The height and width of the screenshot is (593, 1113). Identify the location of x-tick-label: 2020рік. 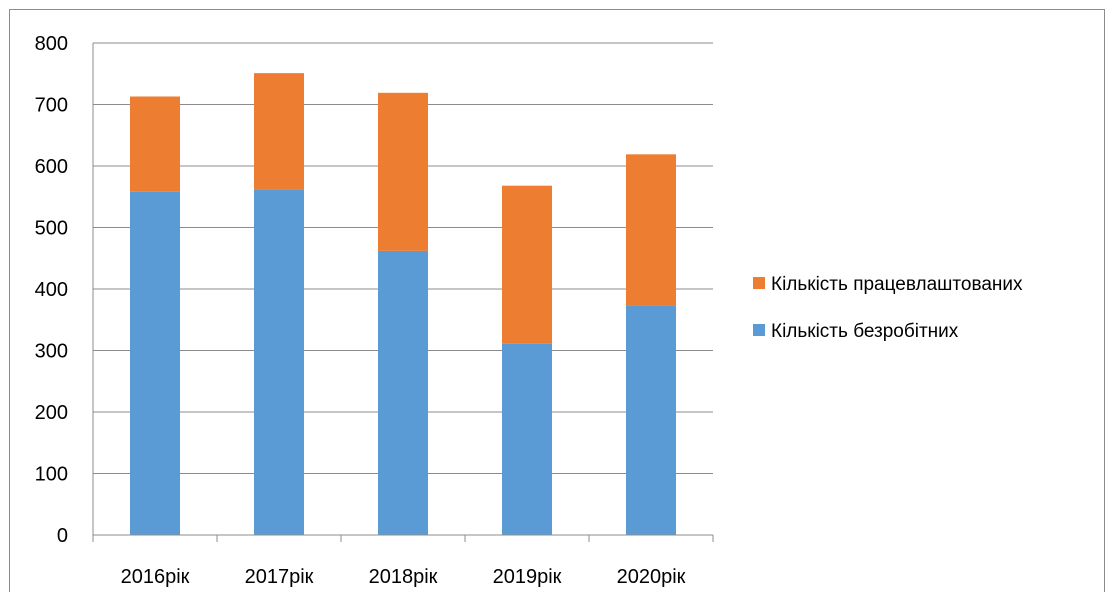
(651, 577).